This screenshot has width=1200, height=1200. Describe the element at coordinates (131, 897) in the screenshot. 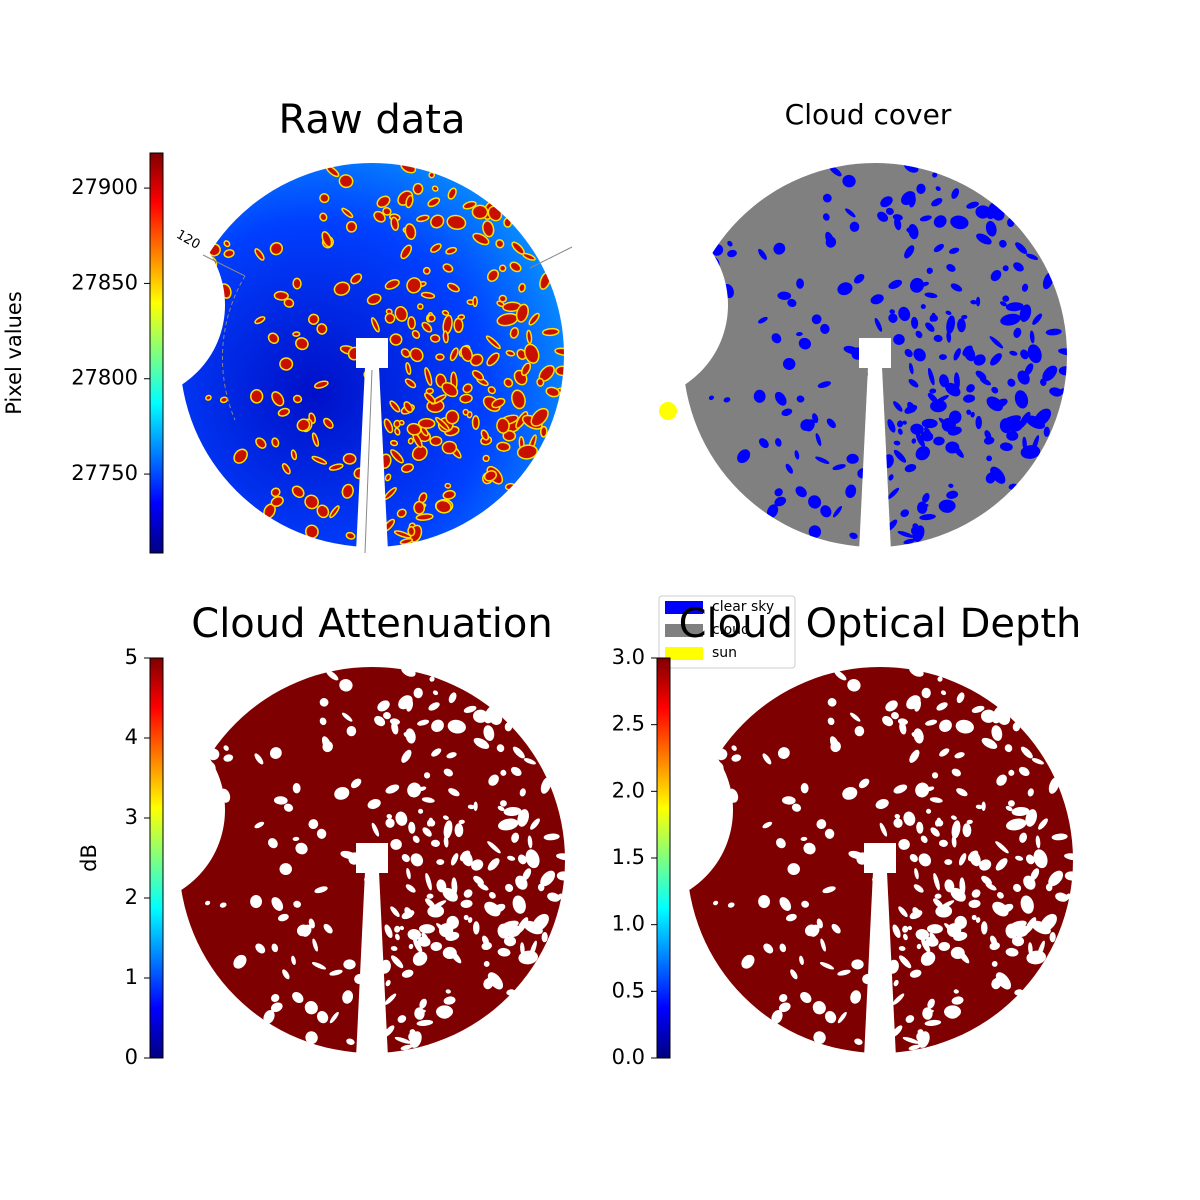

I see `colorbar-tick-label: 2` at that location.